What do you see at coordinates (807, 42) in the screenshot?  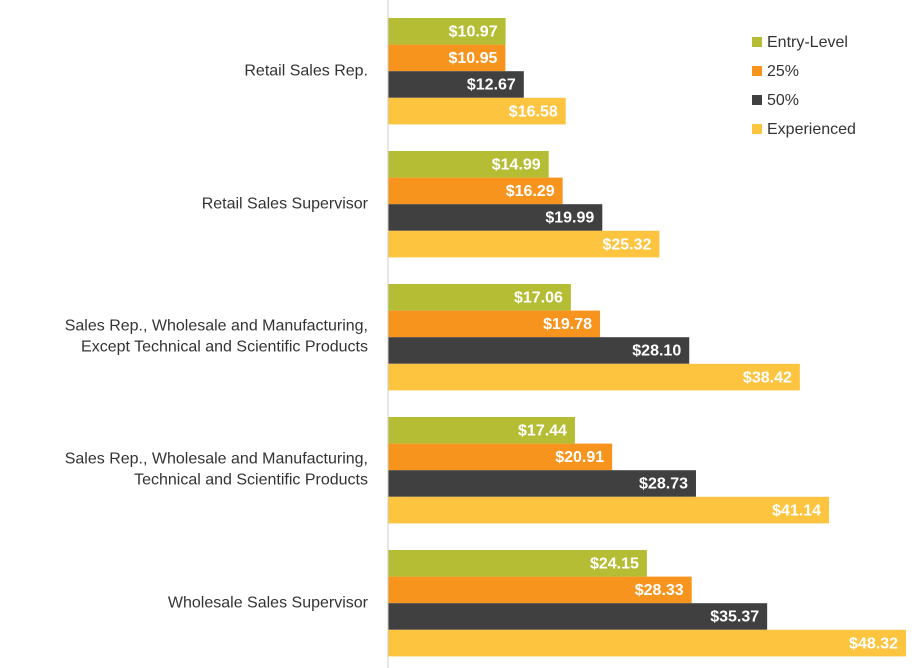 I see `legend-label: Entry-Level` at bounding box center [807, 42].